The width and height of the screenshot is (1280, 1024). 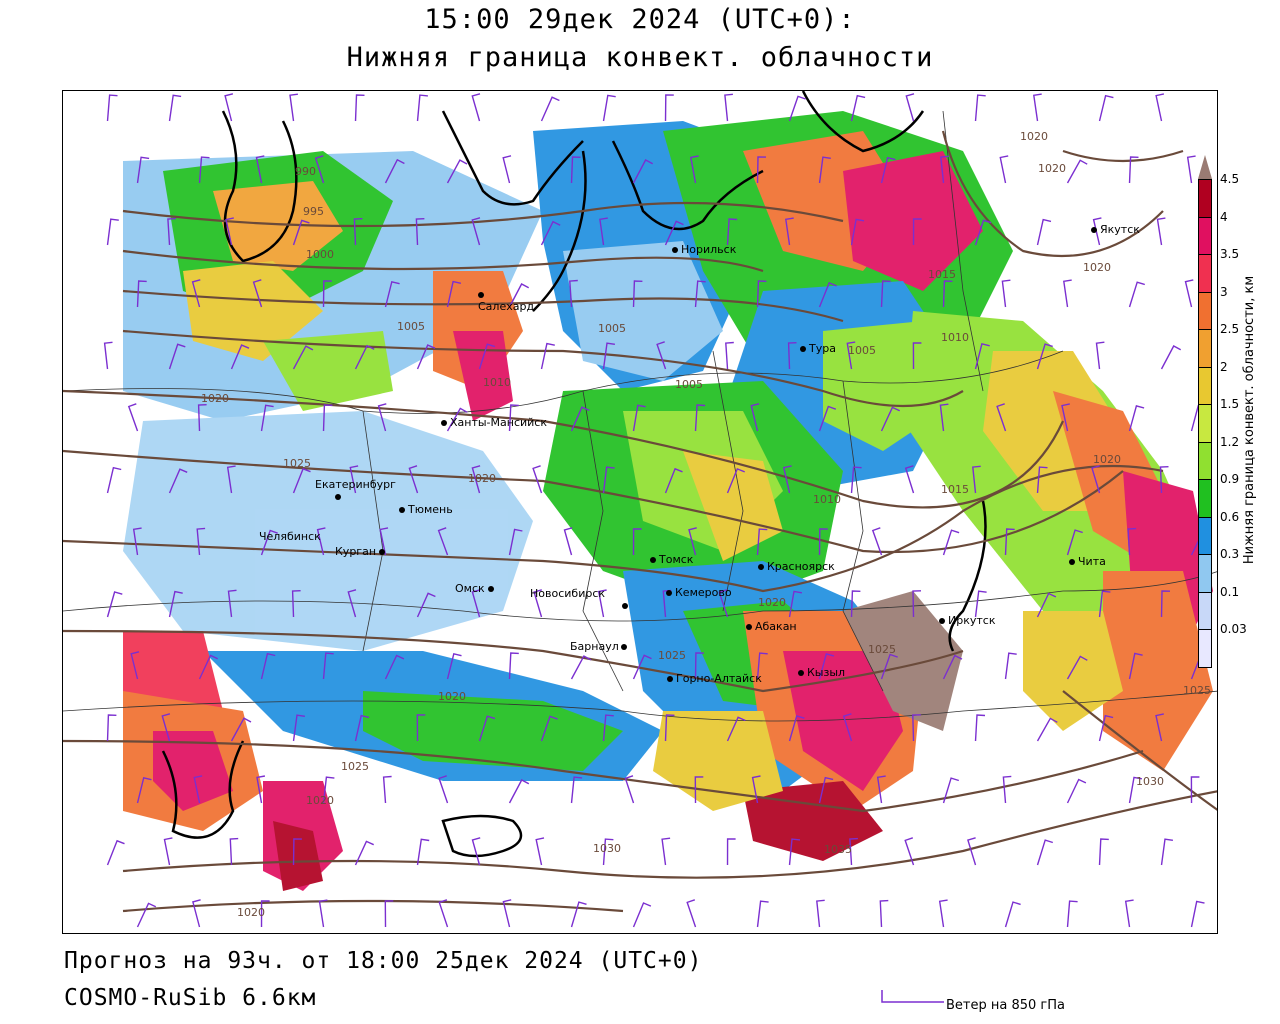 I want to click on legend-tick-label: 1.5, so click(x=1230, y=404).